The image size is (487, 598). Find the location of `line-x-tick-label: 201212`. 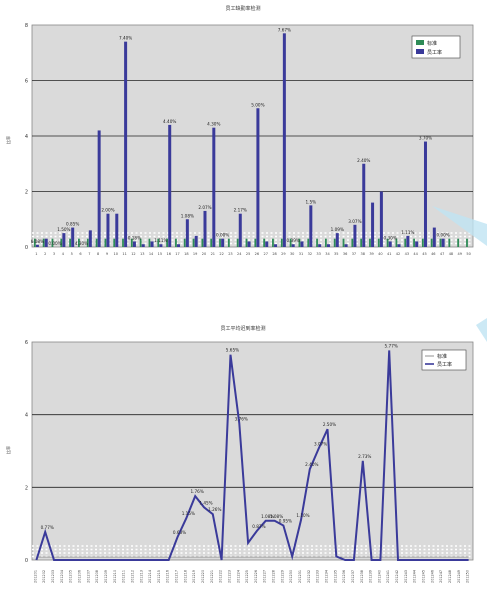

line-x-tick-label: 201212 is located at coordinates (132, 576).